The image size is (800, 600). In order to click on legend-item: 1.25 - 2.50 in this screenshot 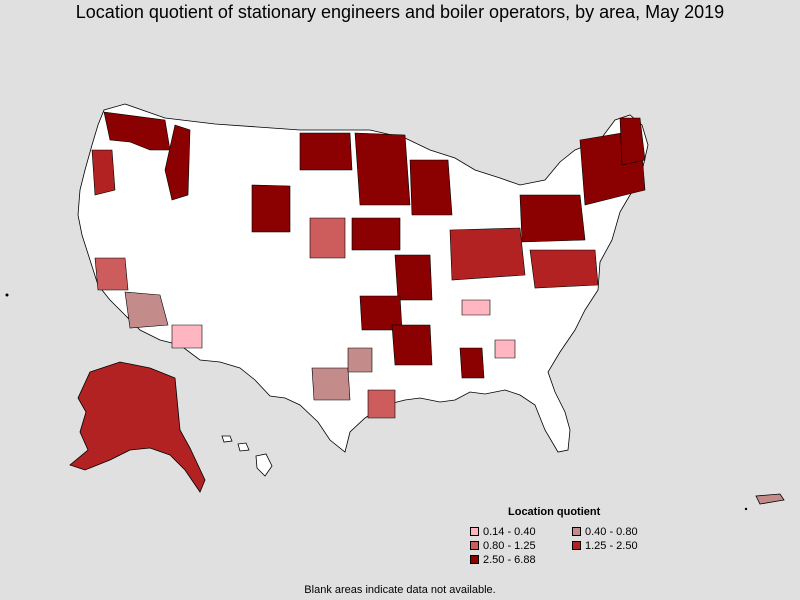, I will do `click(622, 545)`.